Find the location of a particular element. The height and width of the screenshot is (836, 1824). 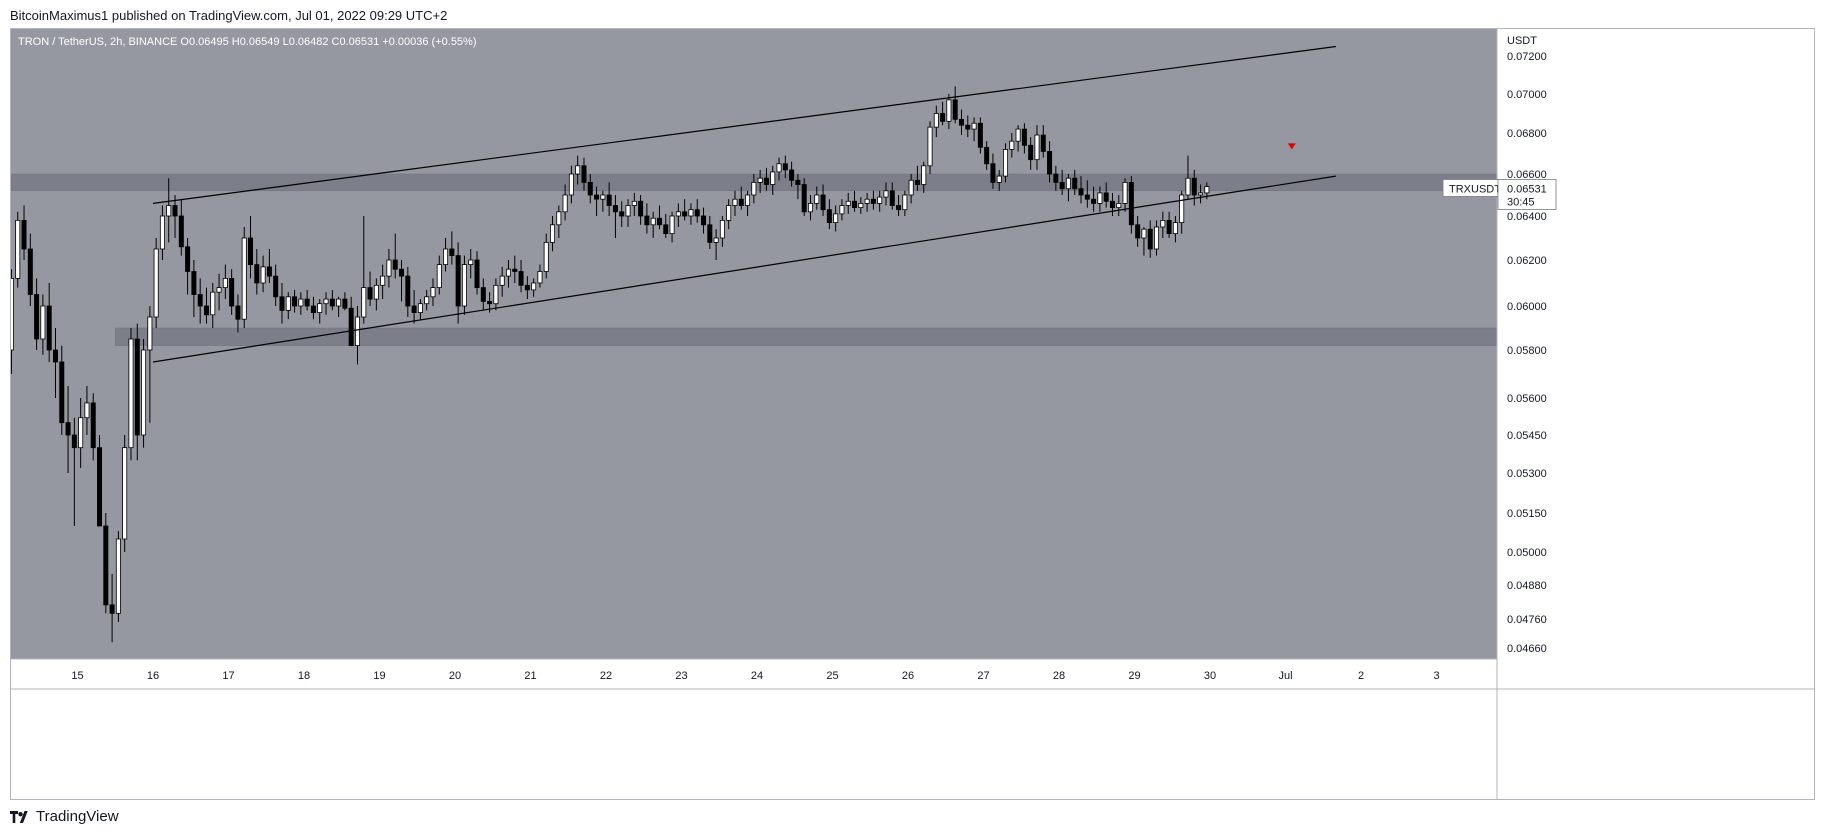

y-tick-label: 0.05150 is located at coordinates (1527, 514).